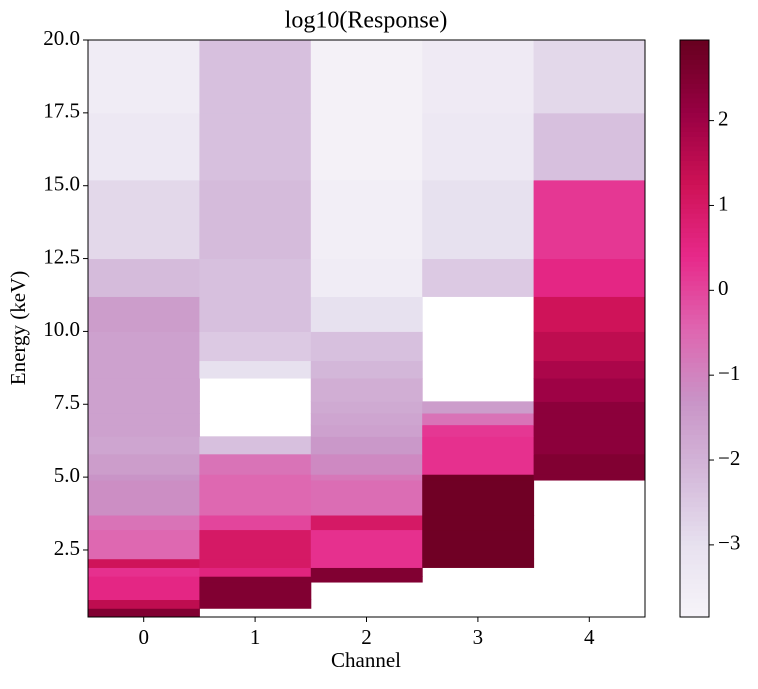 Image resolution: width=758 pixels, height=689 pixels. Describe the element at coordinates (366, 21) in the screenshot. I see `chart-title: log10(Response)` at that location.